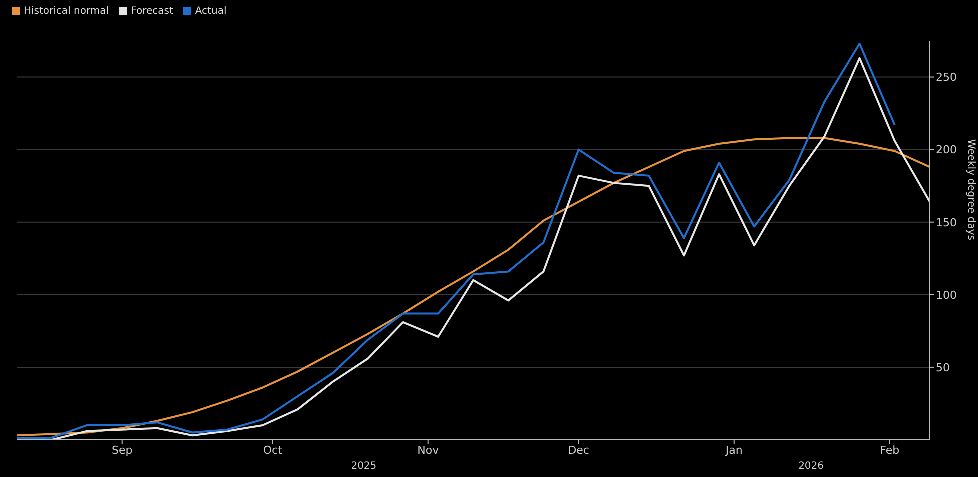 The width and height of the screenshot is (978, 477). I want to click on legend-label: Forecast, so click(152, 11).